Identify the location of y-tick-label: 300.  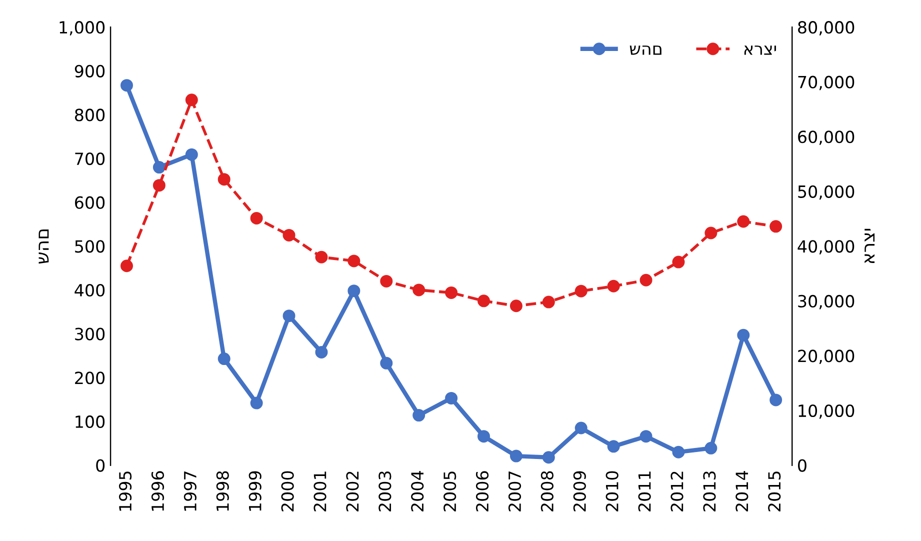
(90, 334).